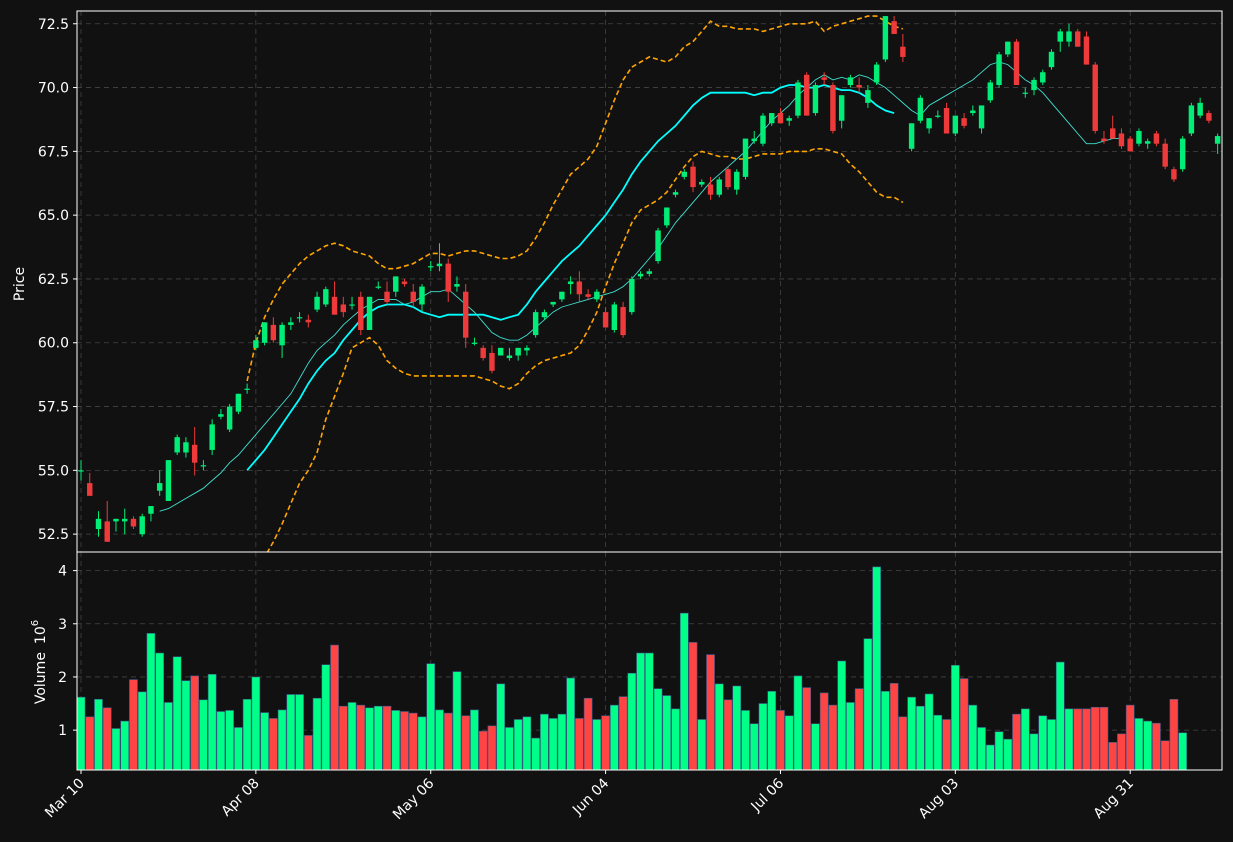  Describe the element at coordinates (62, 625) in the screenshot. I see `volume-tick-label: 3` at that location.